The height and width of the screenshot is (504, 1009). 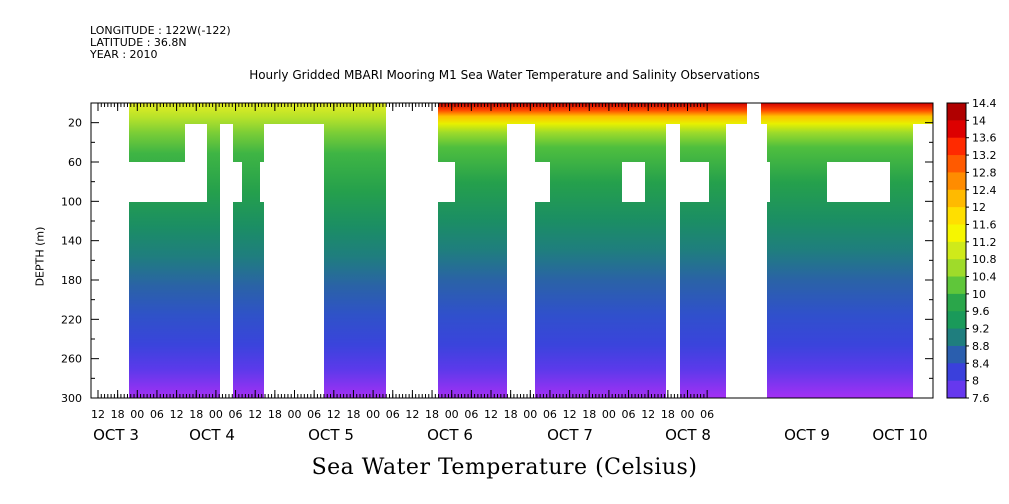 What do you see at coordinates (979, 120) in the screenshot?
I see `colorbar-label: 14` at bounding box center [979, 120].